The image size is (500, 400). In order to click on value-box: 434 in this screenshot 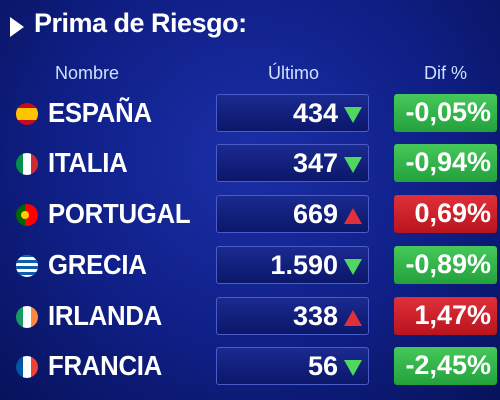, I will do `click(292, 113)`.